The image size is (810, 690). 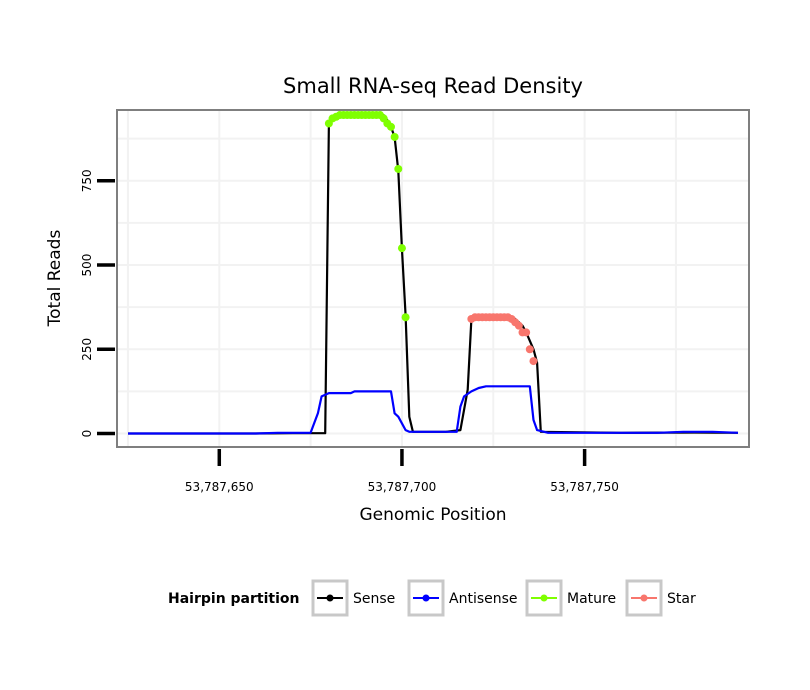 What do you see at coordinates (432, 515) in the screenshot?
I see `x-axis-title: Genomic Position` at bounding box center [432, 515].